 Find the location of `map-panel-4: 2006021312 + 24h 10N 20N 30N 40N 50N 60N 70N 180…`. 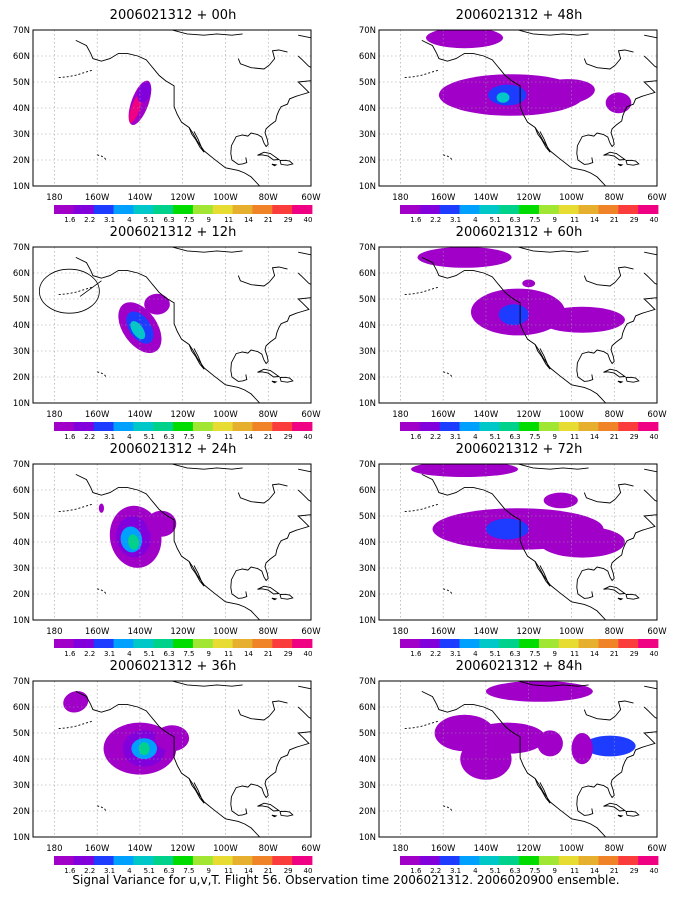

map-panel-4: 2006021312 + 24h 10N 20N 30N 40N 50N 60N 70N 180… is located at coordinates (173, 546).